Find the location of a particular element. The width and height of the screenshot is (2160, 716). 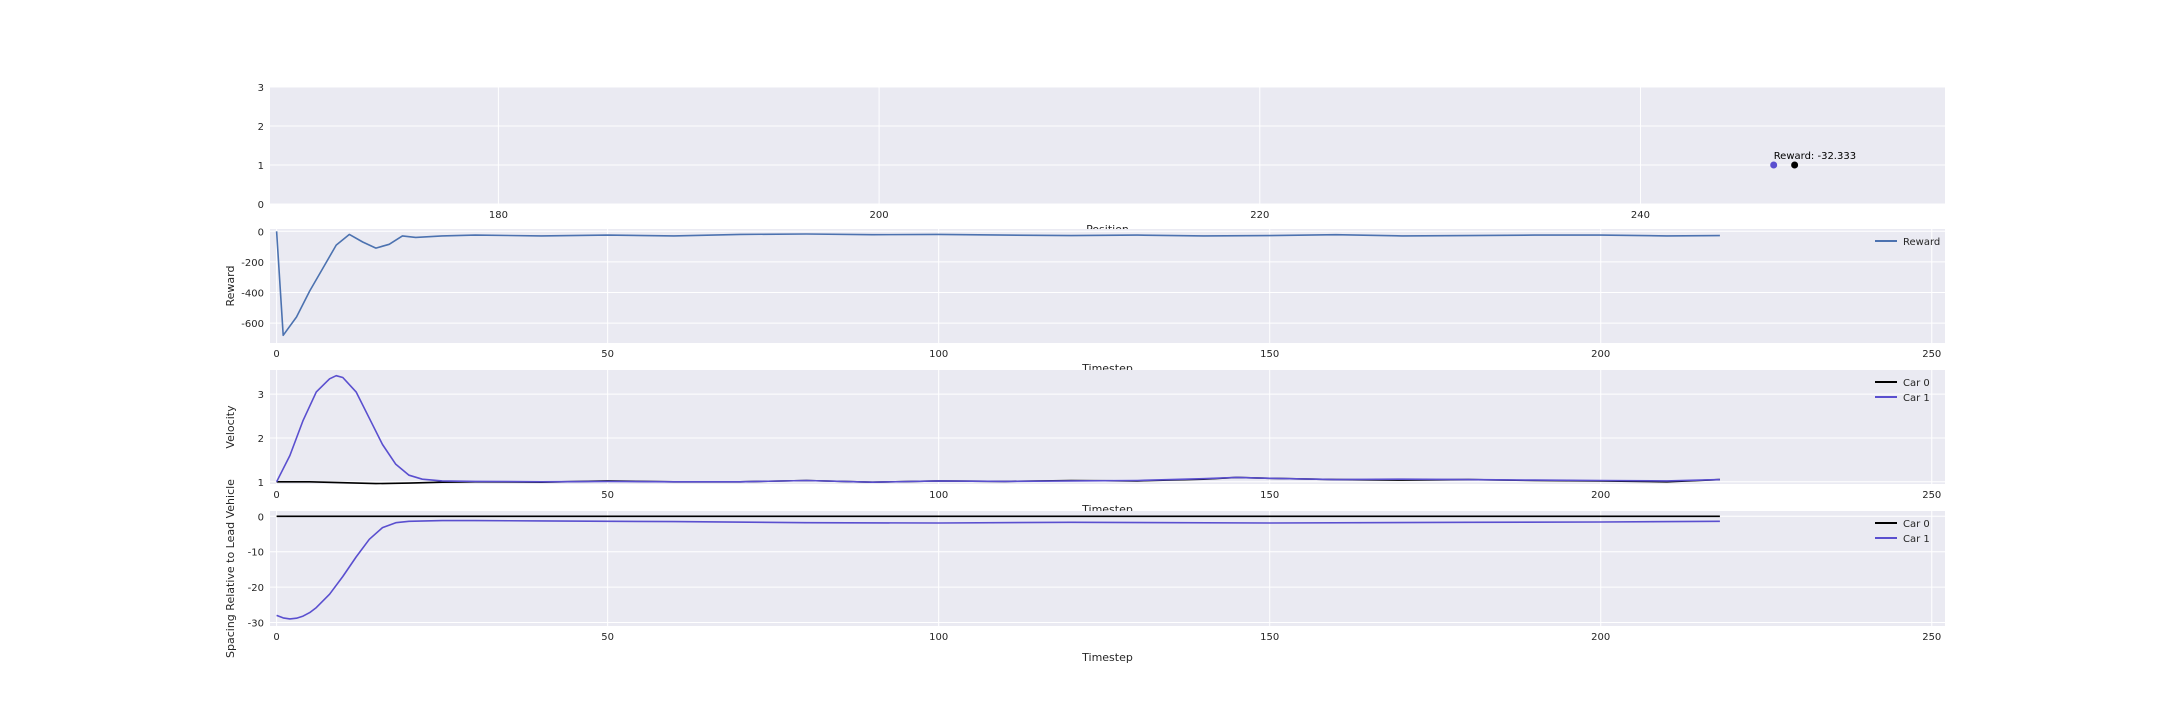

y-tick-label: -20 is located at coordinates (256, 588).